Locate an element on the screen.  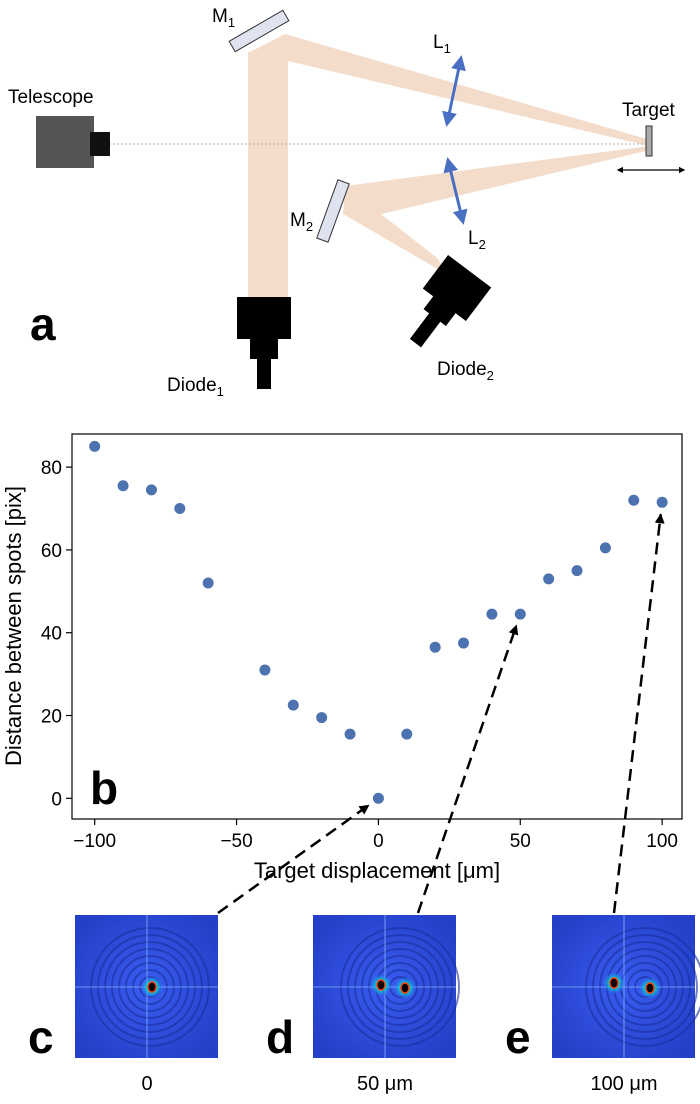
inset-caption: 0 is located at coordinates (146, 1084).